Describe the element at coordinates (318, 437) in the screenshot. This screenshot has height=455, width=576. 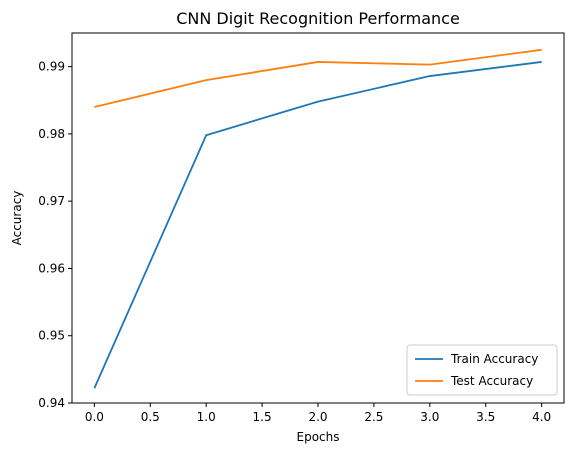
I see `x-axis-label: Epochs` at that location.